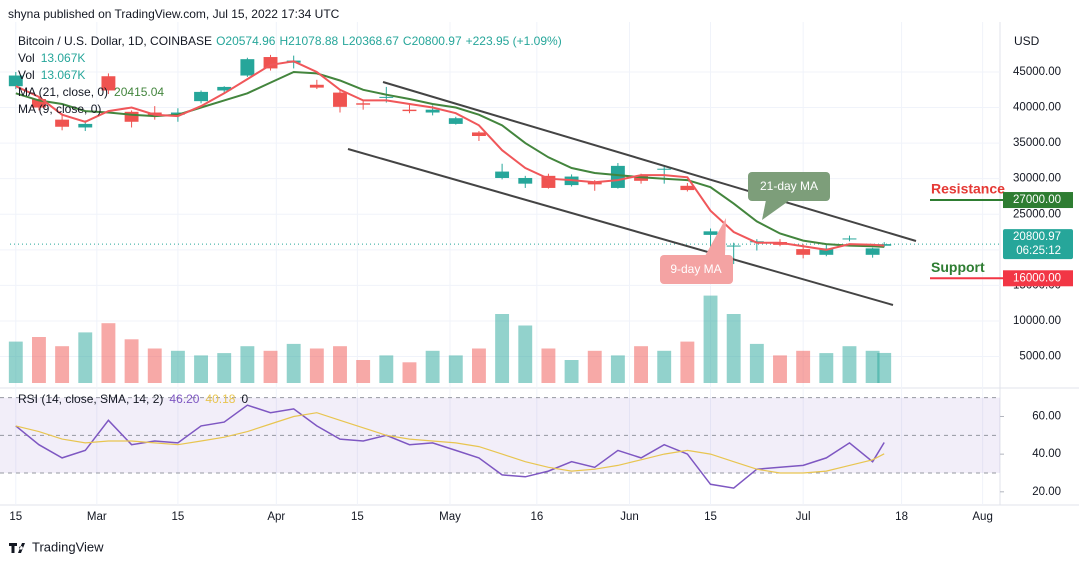 This screenshot has height=565, width=1079. I want to click on level-text: Resistance, so click(968, 189).